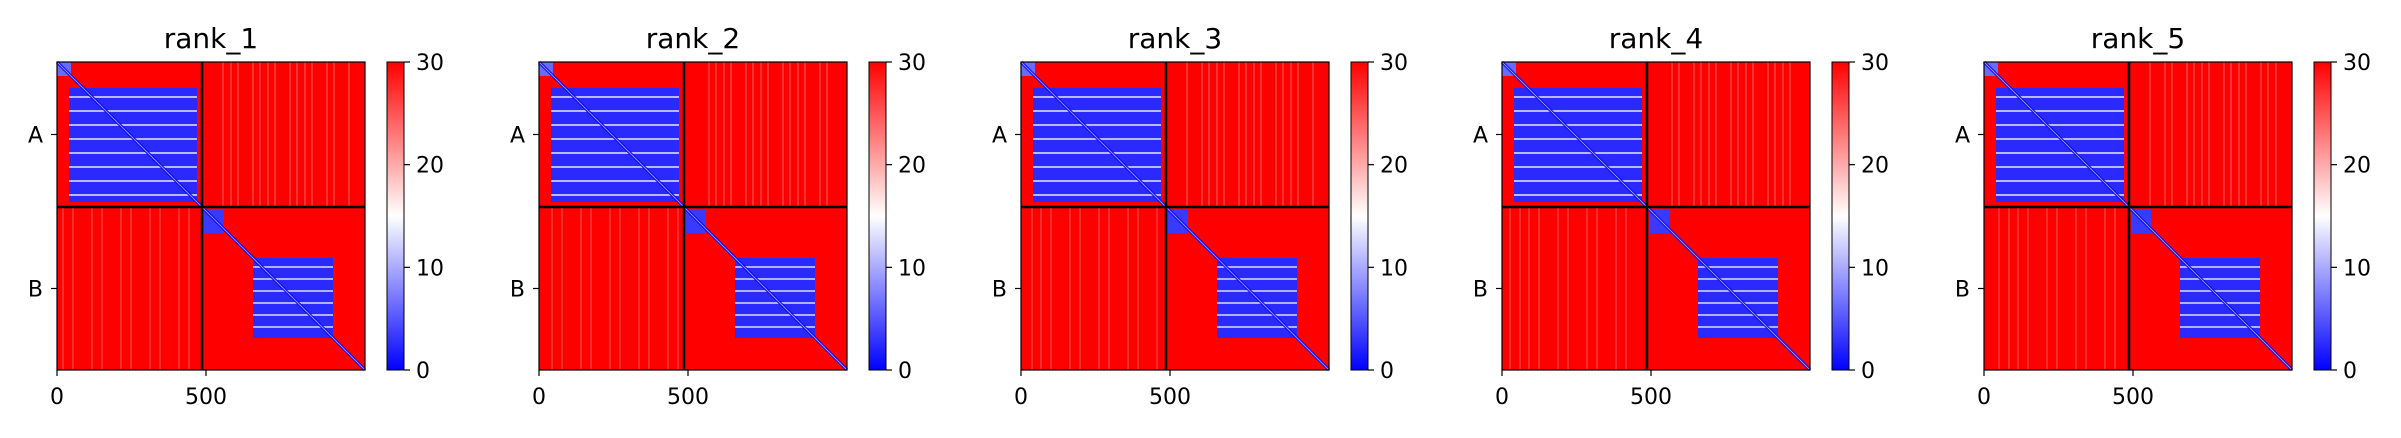 The width and height of the screenshot is (2401, 438). What do you see at coordinates (430, 166) in the screenshot?
I see `colorbar-tick-label: 20` at bounding box center [430, 166].